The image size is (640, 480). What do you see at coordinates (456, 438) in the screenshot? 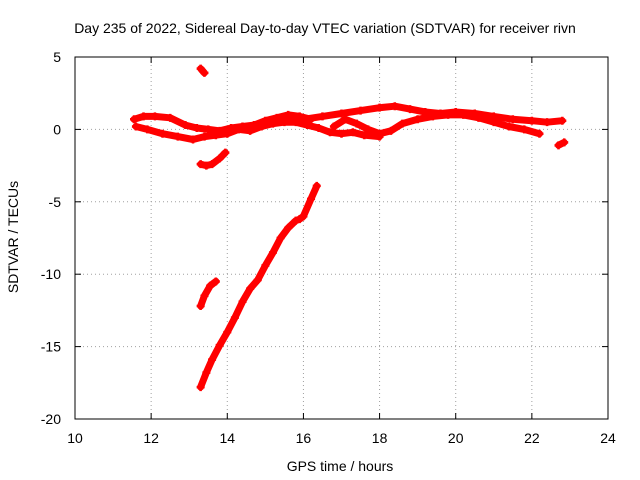
I see `x-tick-label: 20` at bounding box center [456, 438].